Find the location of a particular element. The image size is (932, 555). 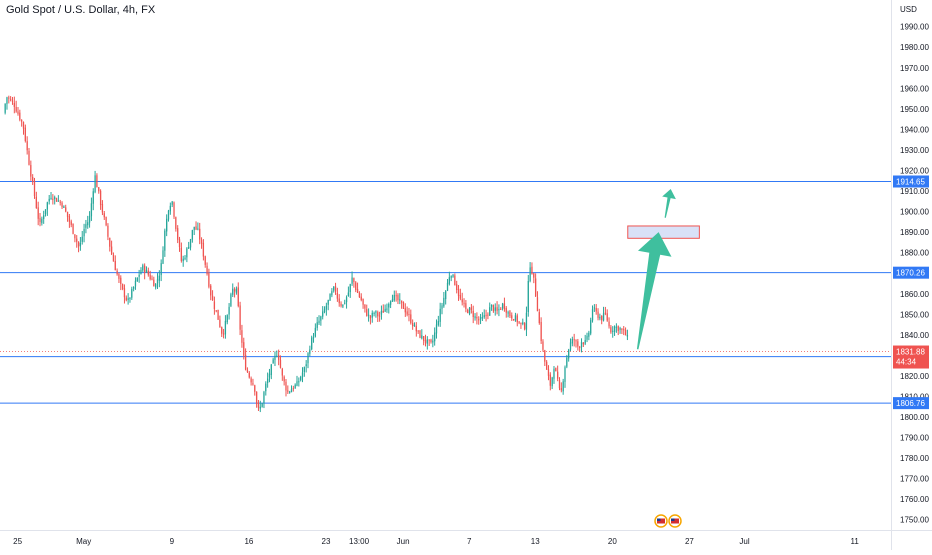

y-tick-label: 1910.00 is located at coordinates (914, 191).